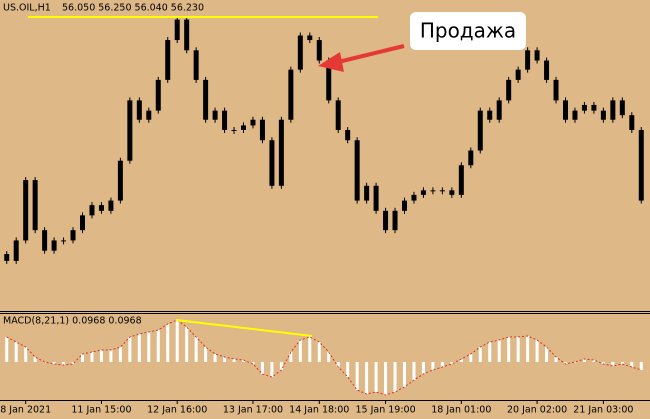 The image size is (650, 419). Describe the element at coordinates (253, 410) in the screenshot. I see `x-tick-label: 13 Jan 17:00` at that location.